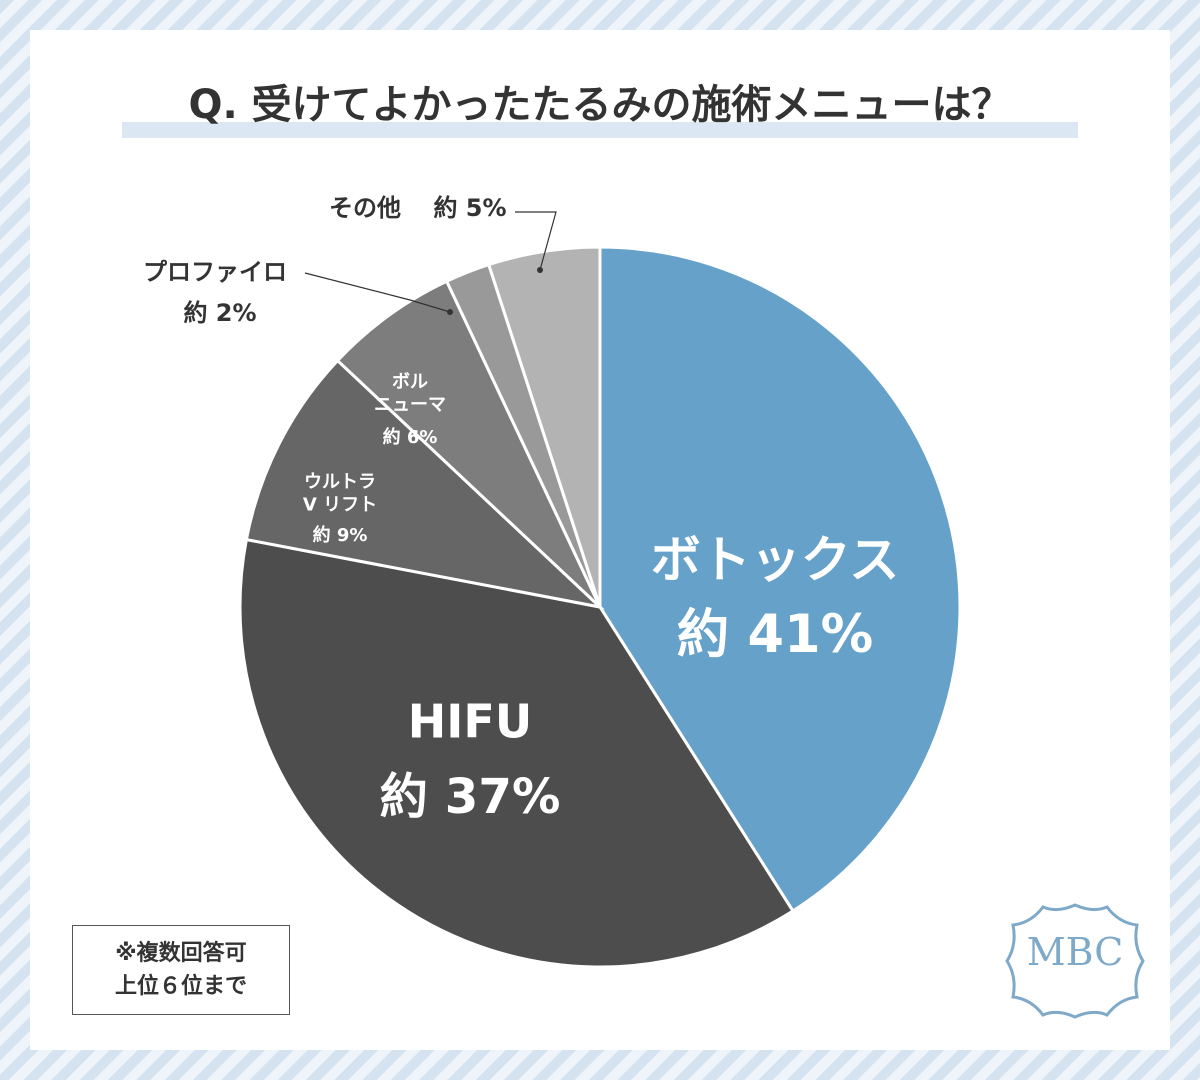 The height and width of the screenshot is (1080, 1200). What do you see at coordinates (775, 559) in the screenshot?
I see `category-label: ボトックス` at bounding box center [775, 559].